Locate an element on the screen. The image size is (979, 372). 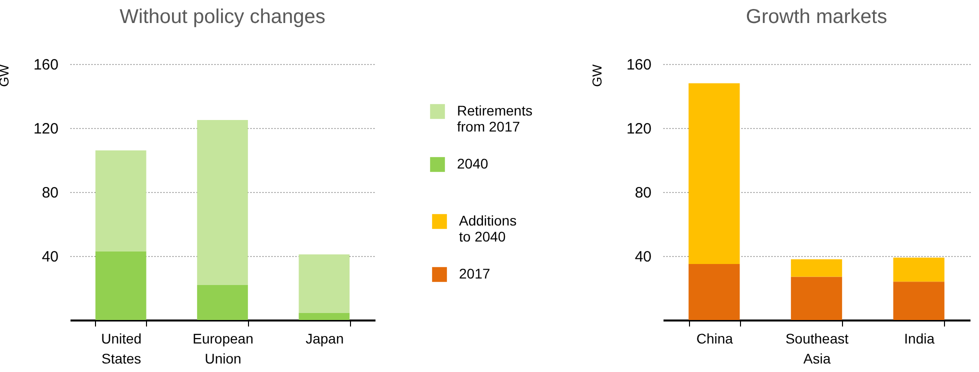
chart-title: Without policy changes is located at coordinates (223, 17).